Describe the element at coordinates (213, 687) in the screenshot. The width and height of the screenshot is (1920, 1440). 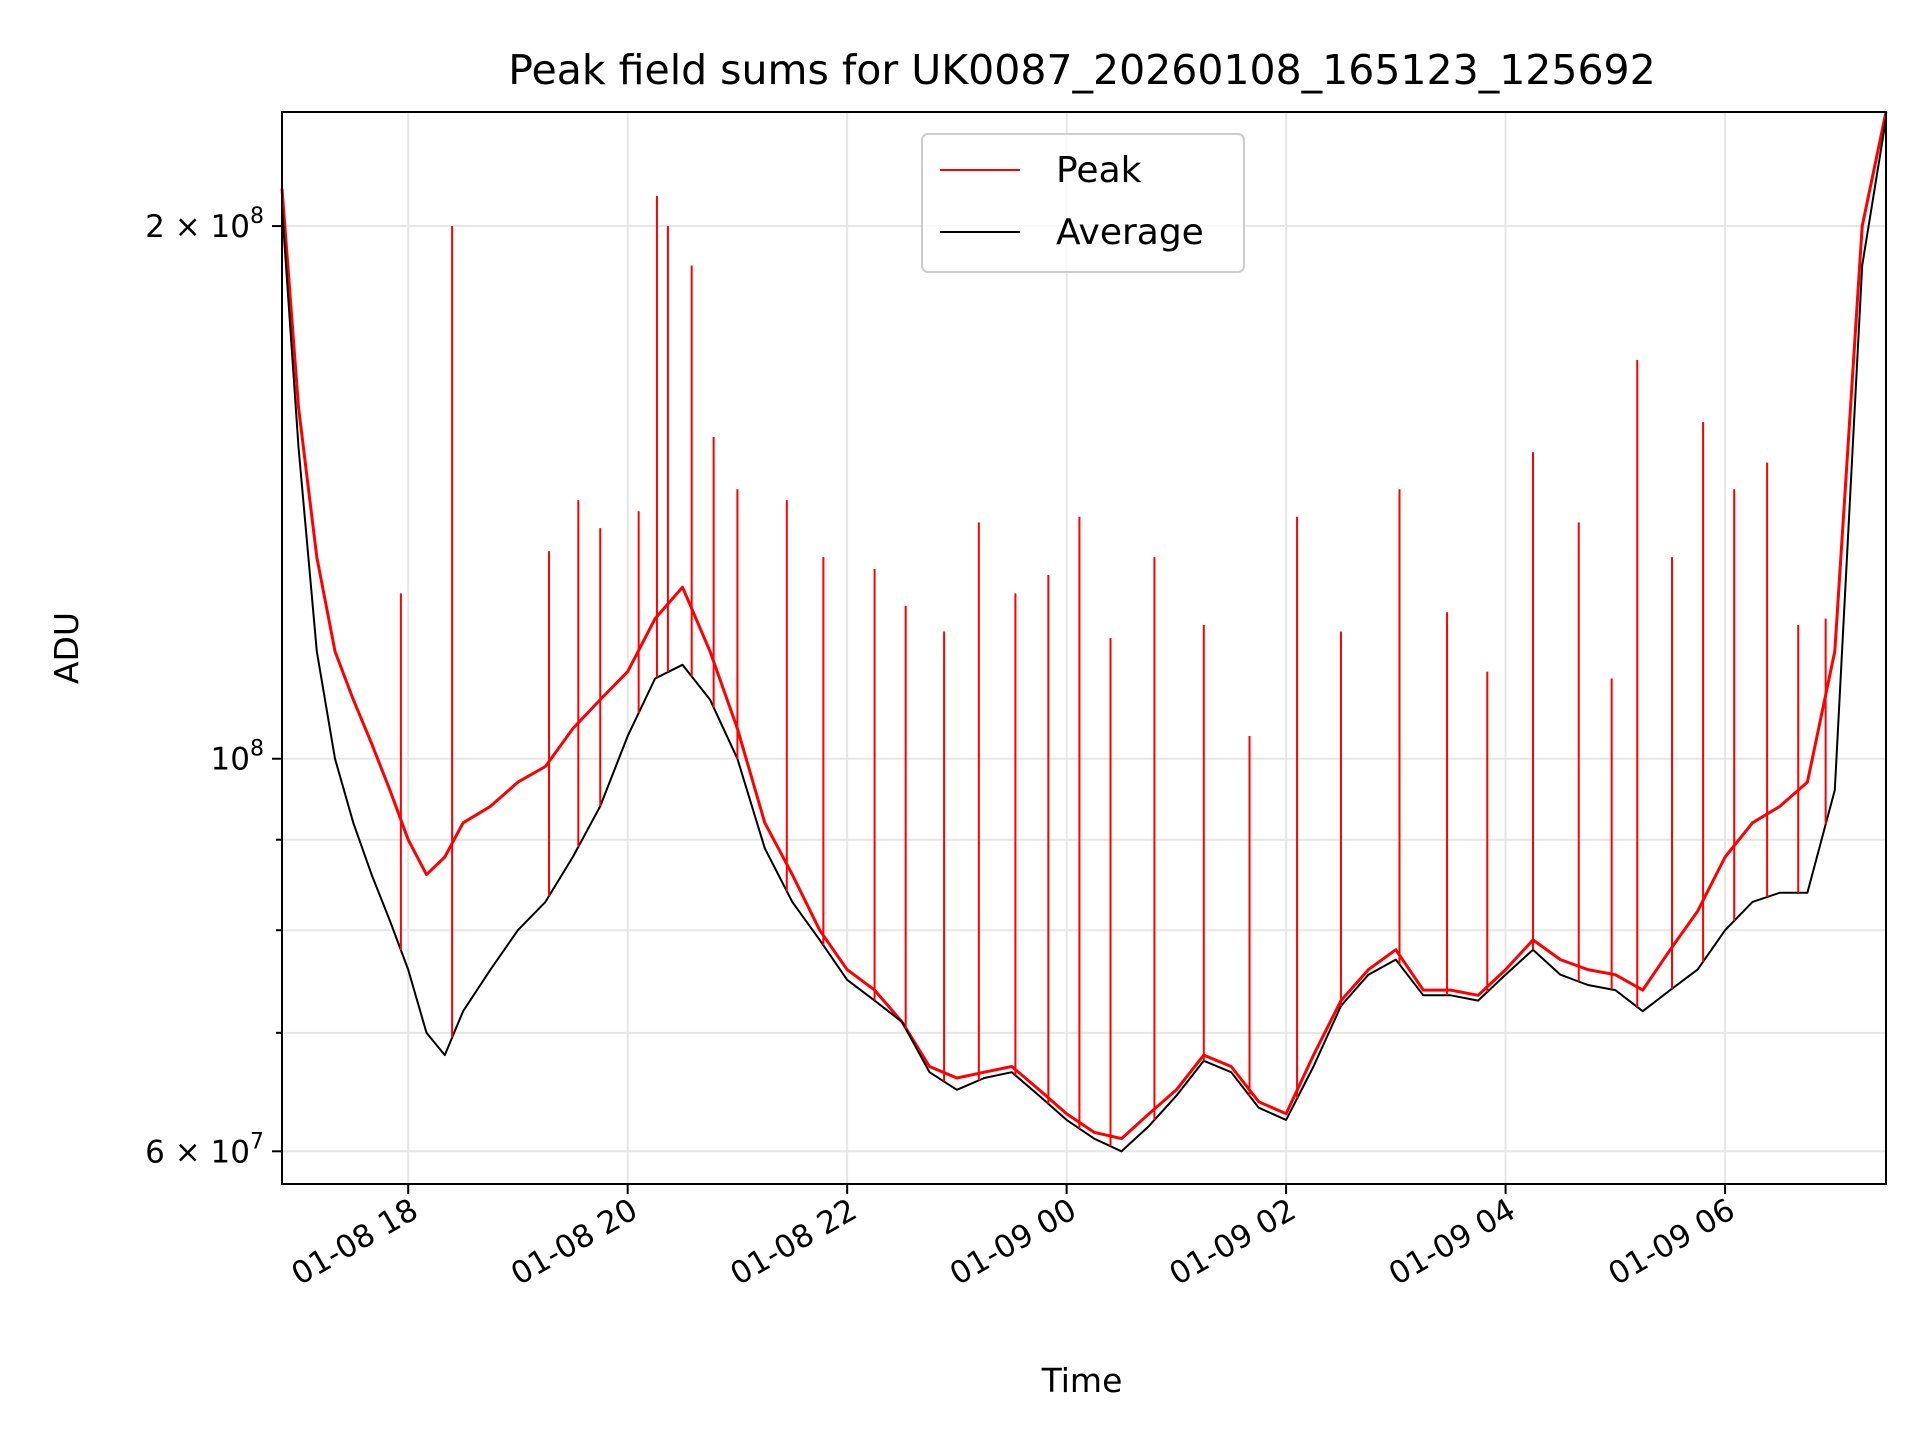
I see `y-axis-ticks: 6 × 107 108 2 × 108` at that location.